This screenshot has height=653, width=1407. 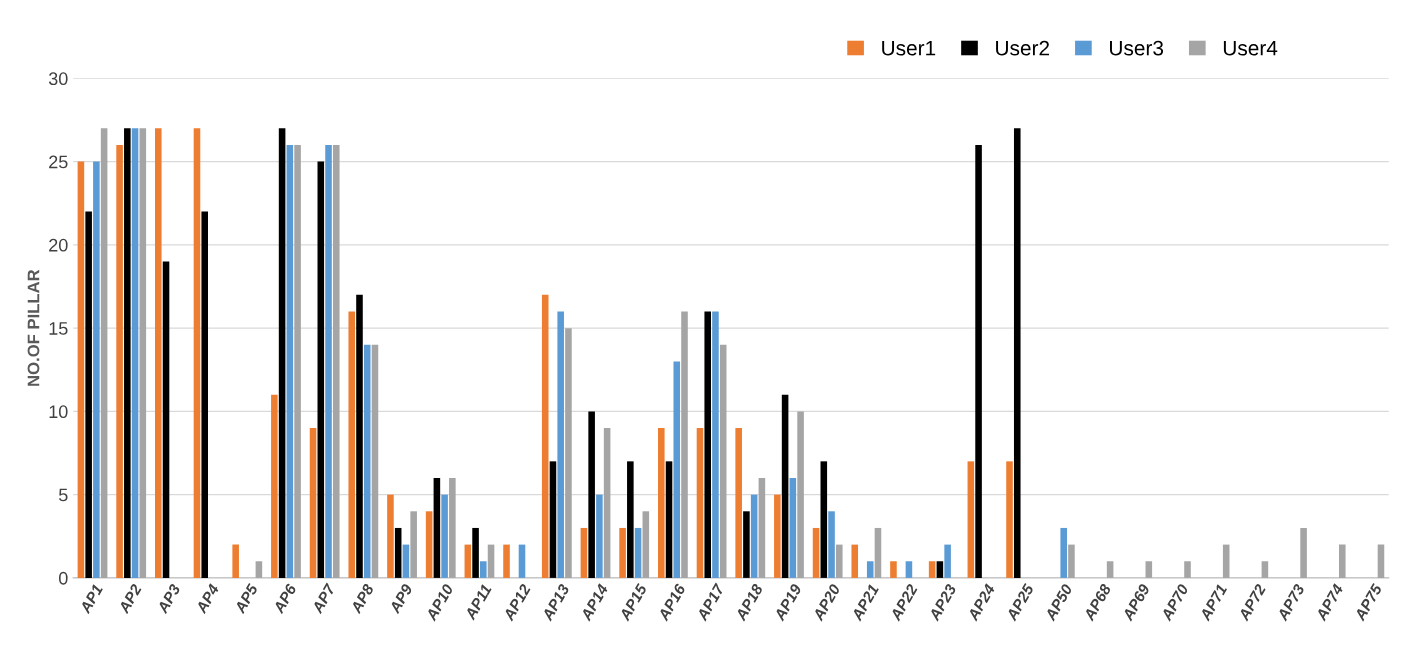 What do you see at coordinates (63, 495) in the screenshot?
I see `y-tick-label: 5` at bounding box center [63, 495].